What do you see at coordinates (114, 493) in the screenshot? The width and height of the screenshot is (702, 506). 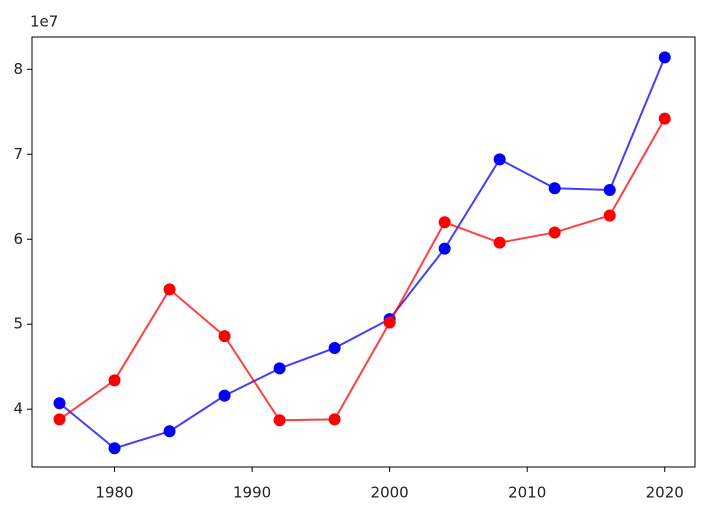 I see `x-tick-label: 1980` at bounding box center [114, 493].